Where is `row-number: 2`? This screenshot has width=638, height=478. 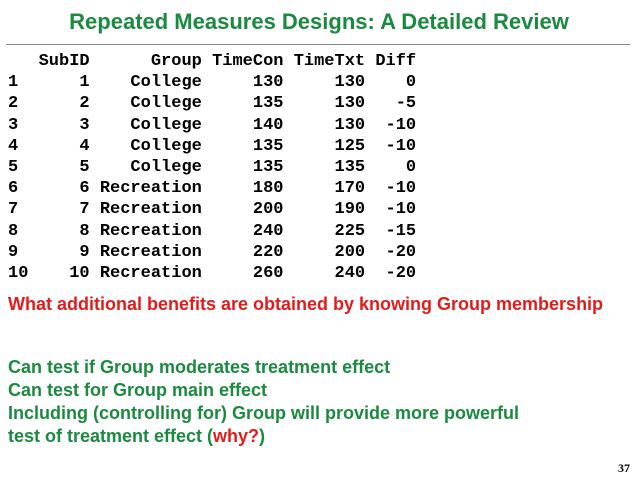 row-number: 2 is located at coordinates (18, 104).